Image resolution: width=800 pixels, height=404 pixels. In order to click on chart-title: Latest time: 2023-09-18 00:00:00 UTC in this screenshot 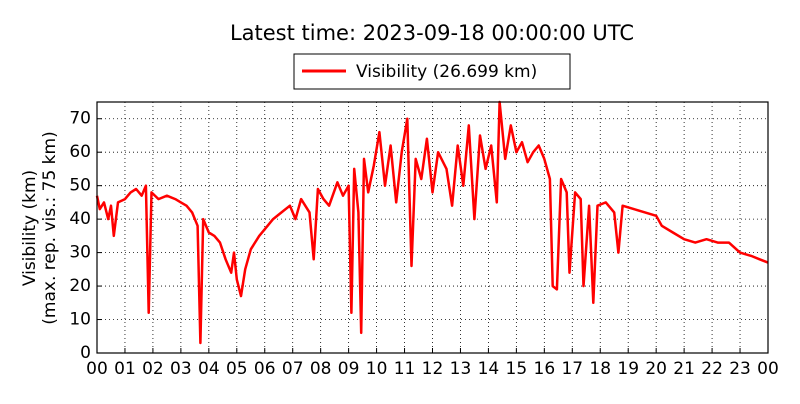, I will do `click(432, 33)`.